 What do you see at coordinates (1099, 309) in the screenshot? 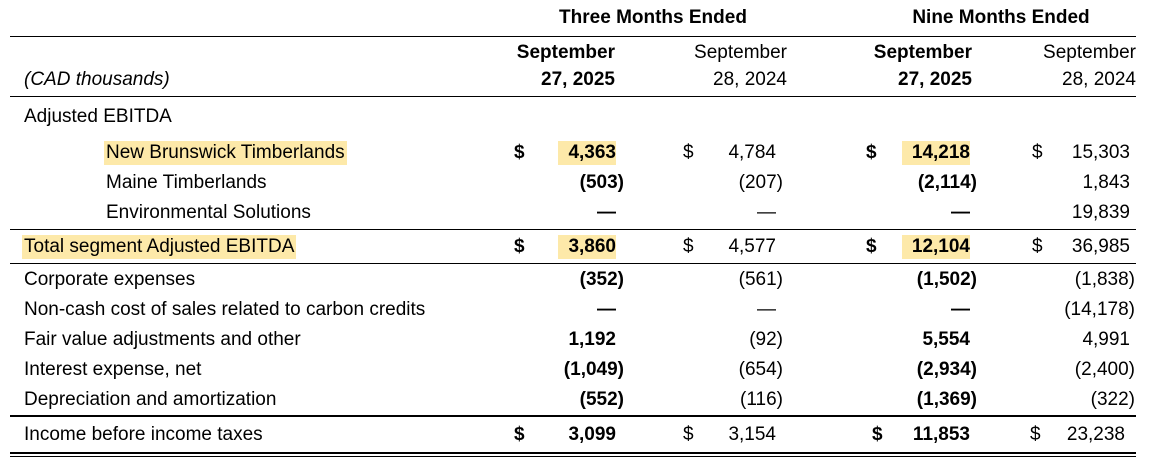
I see `cell-col4: (14,178)` at bounding box center [1099, 309].